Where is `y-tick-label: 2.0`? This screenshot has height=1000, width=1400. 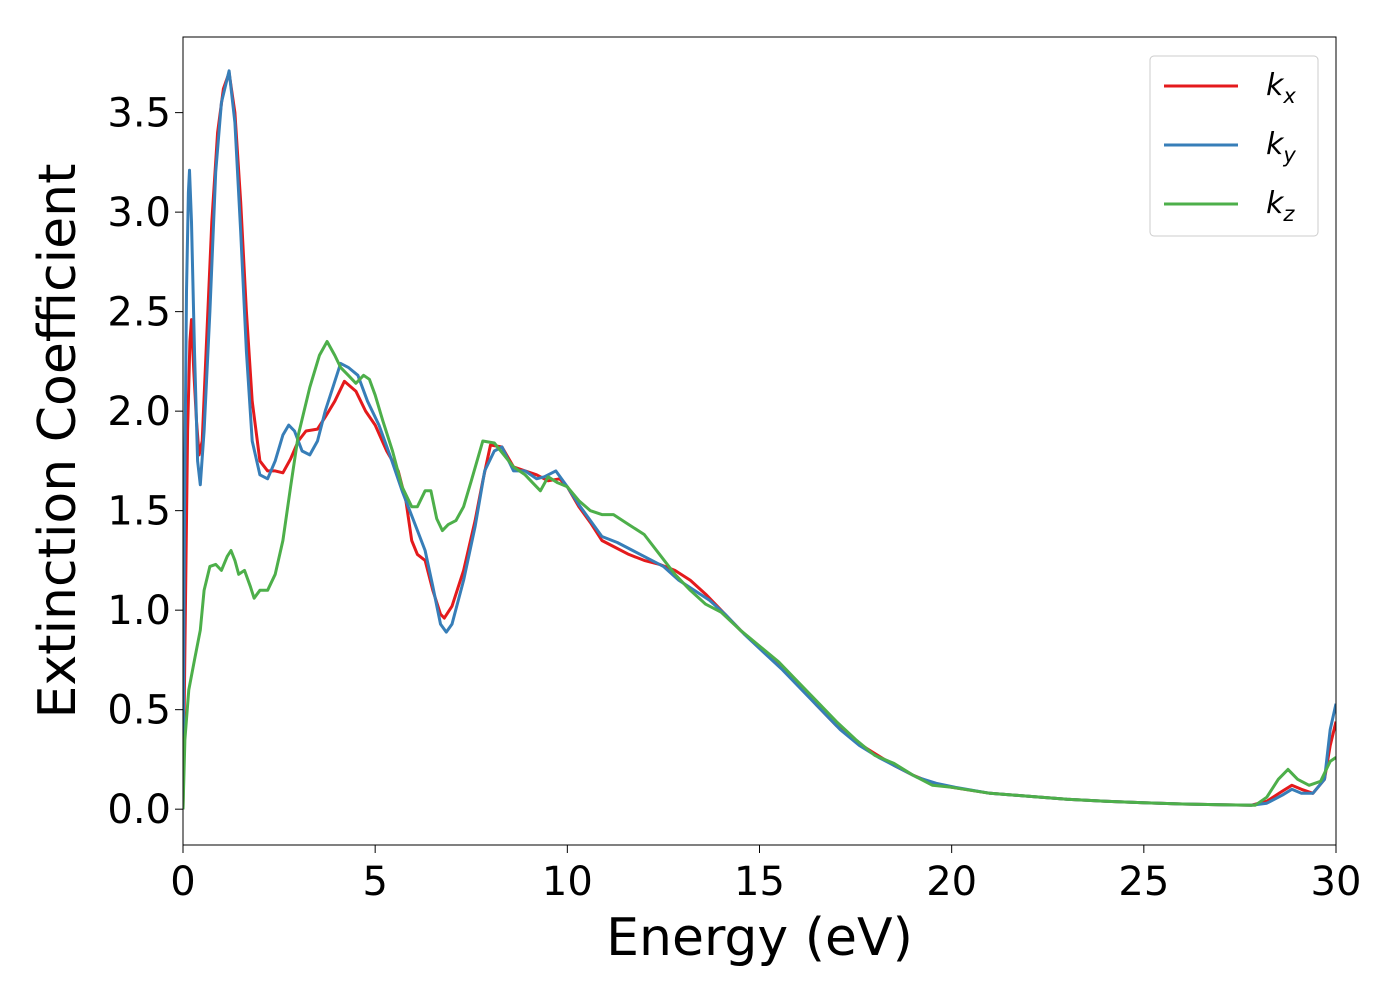 y-tick-label: 2.0 is located at coordinates (139, 412).